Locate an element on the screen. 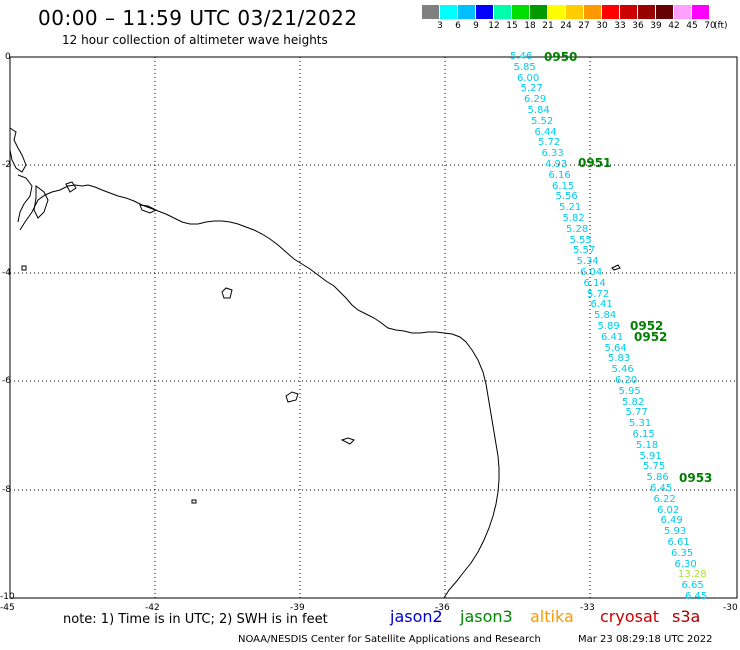 The image size is (740, 650). wave-height-value: 6.04 is located at coordinates (591, 272).